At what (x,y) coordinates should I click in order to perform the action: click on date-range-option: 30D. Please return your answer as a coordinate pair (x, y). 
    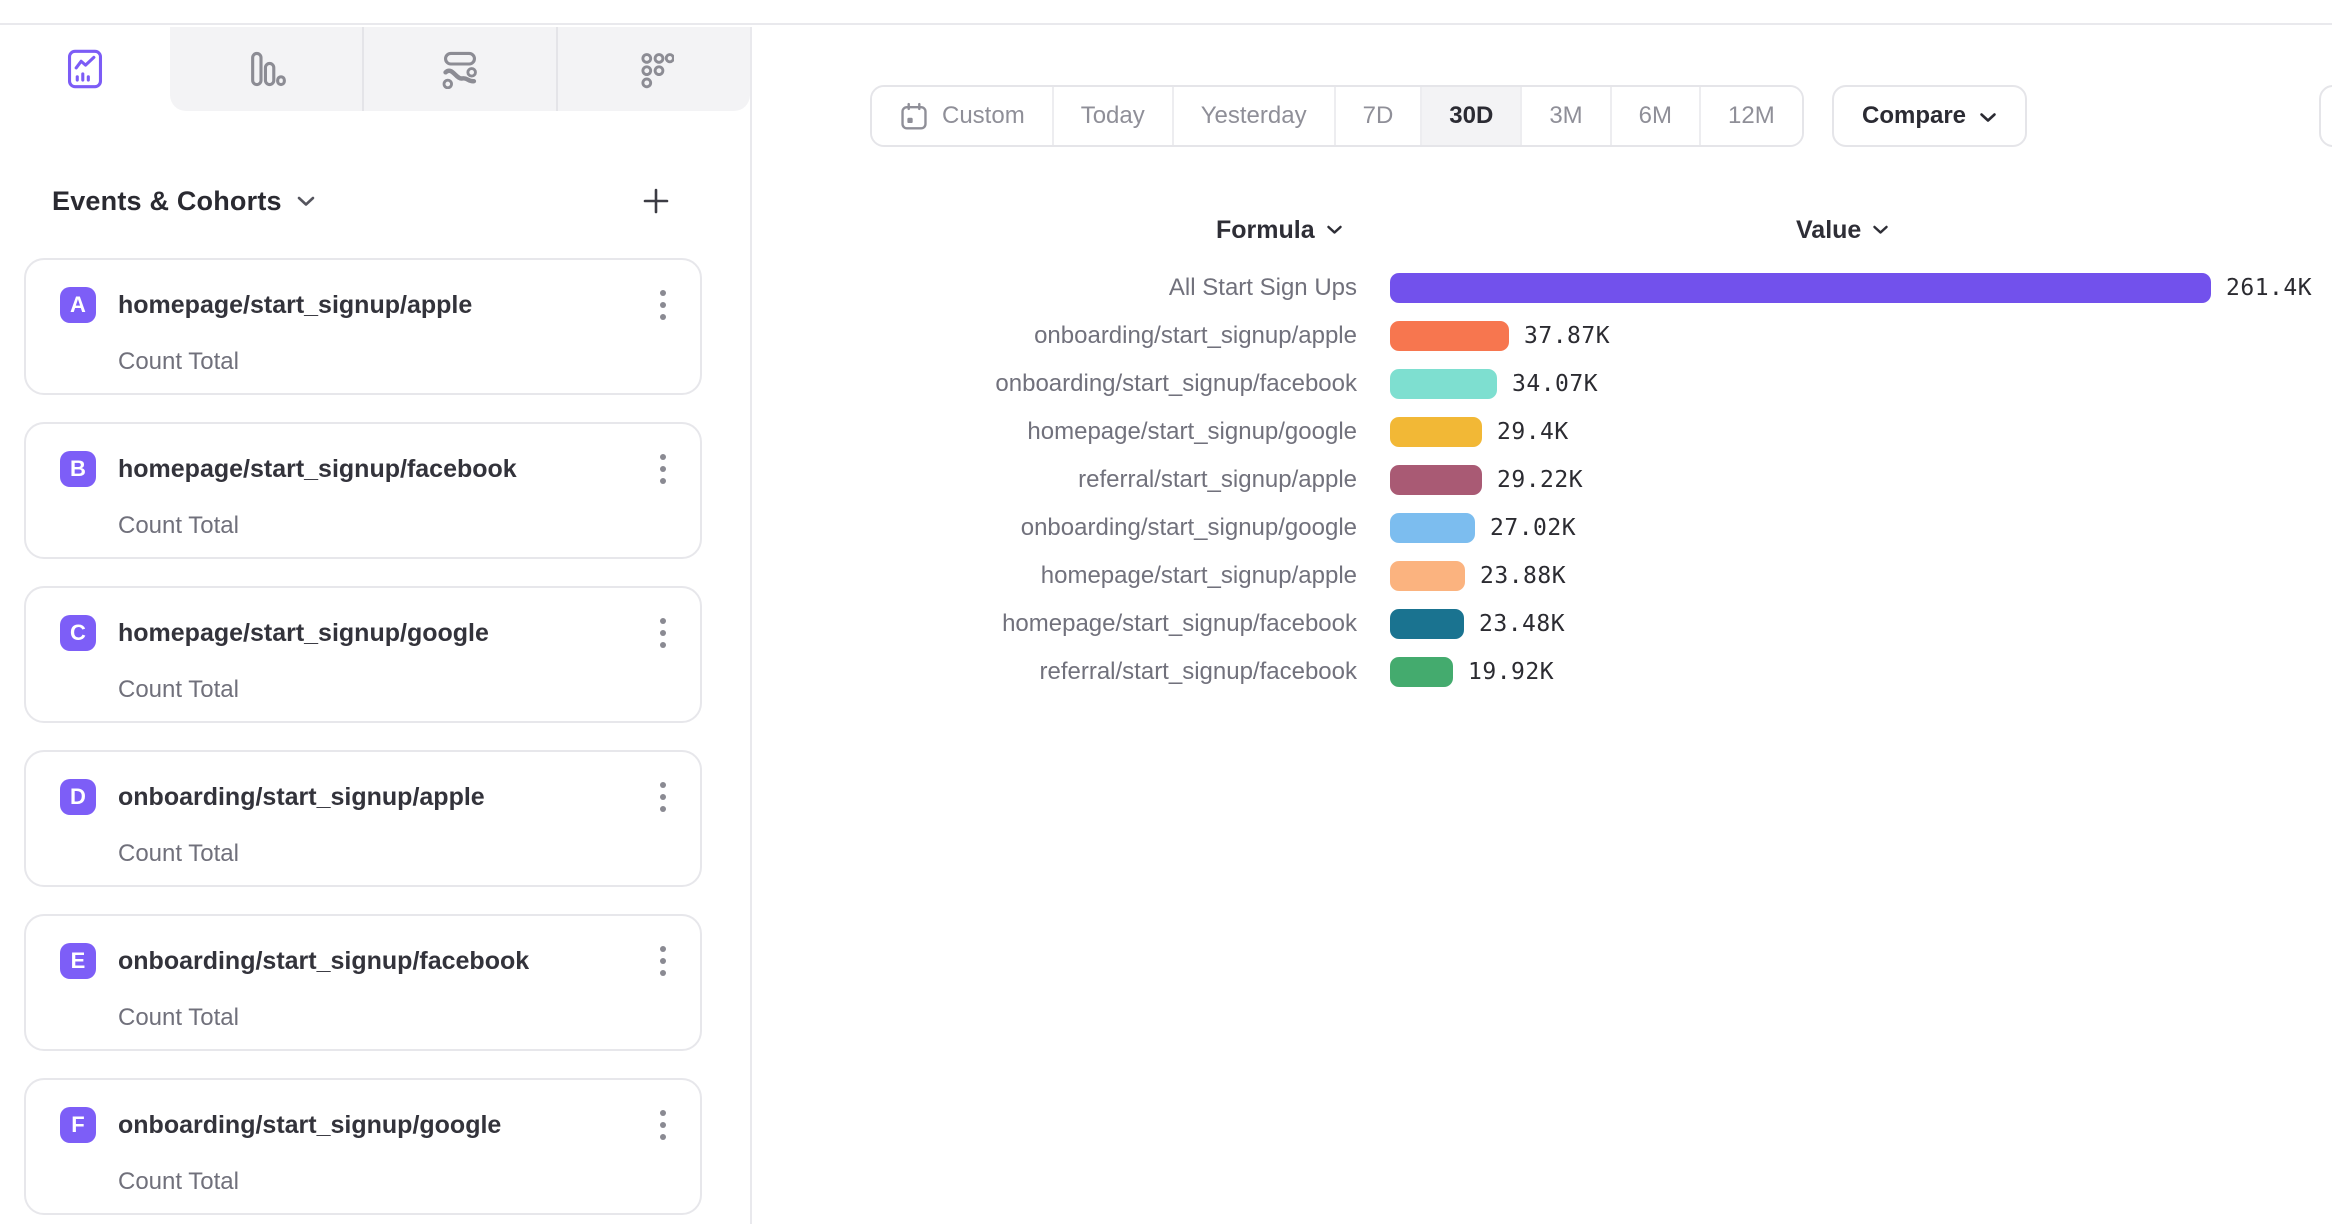
    Looking at the image, I should click on (1470, 116).